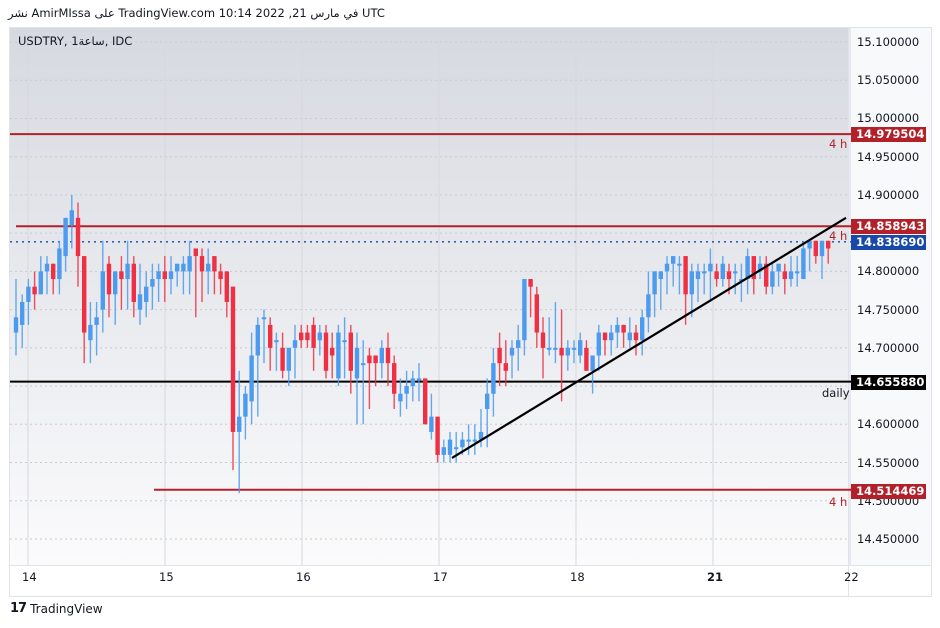  What do you see at coordinates (29, 577) in the screenshot?
I see `time-tick-label: 14` at bounding box center [29, 577].